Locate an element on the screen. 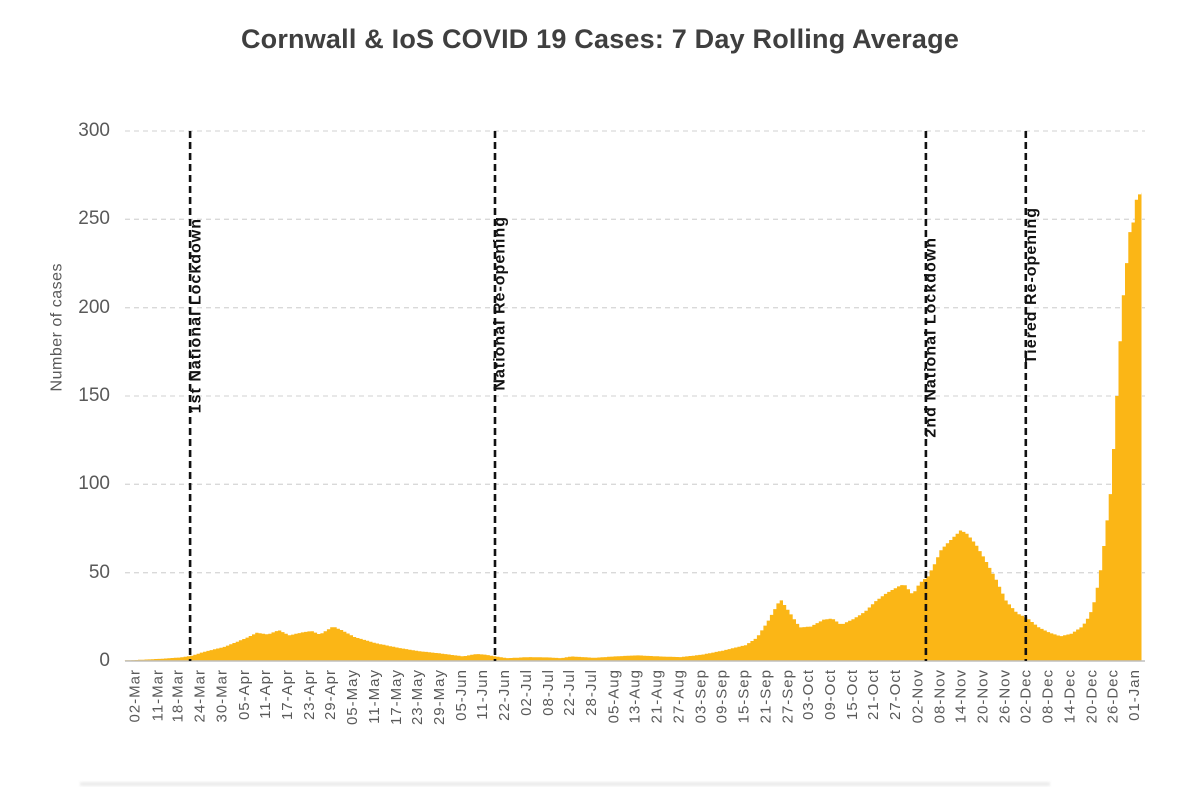  event-annotation-label: Tiered Re-opening is located at coordinates (1031, 286).